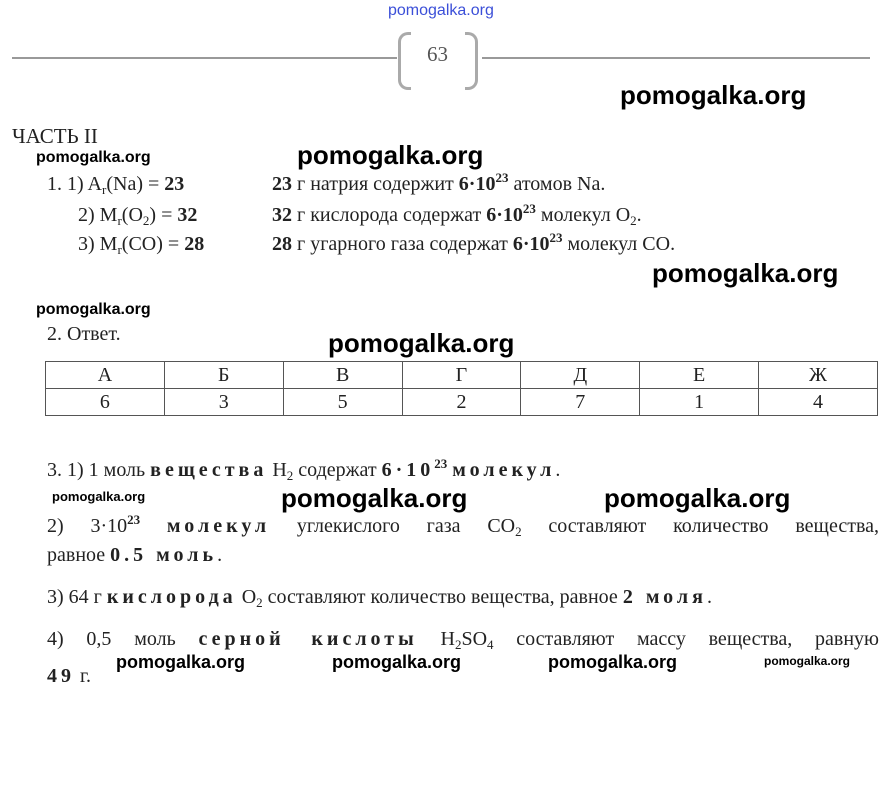 The image size is (891, 802). Describe the element at coordinates (98, 244) in the screenshot. I see `text-segment: 3) M` at that location.